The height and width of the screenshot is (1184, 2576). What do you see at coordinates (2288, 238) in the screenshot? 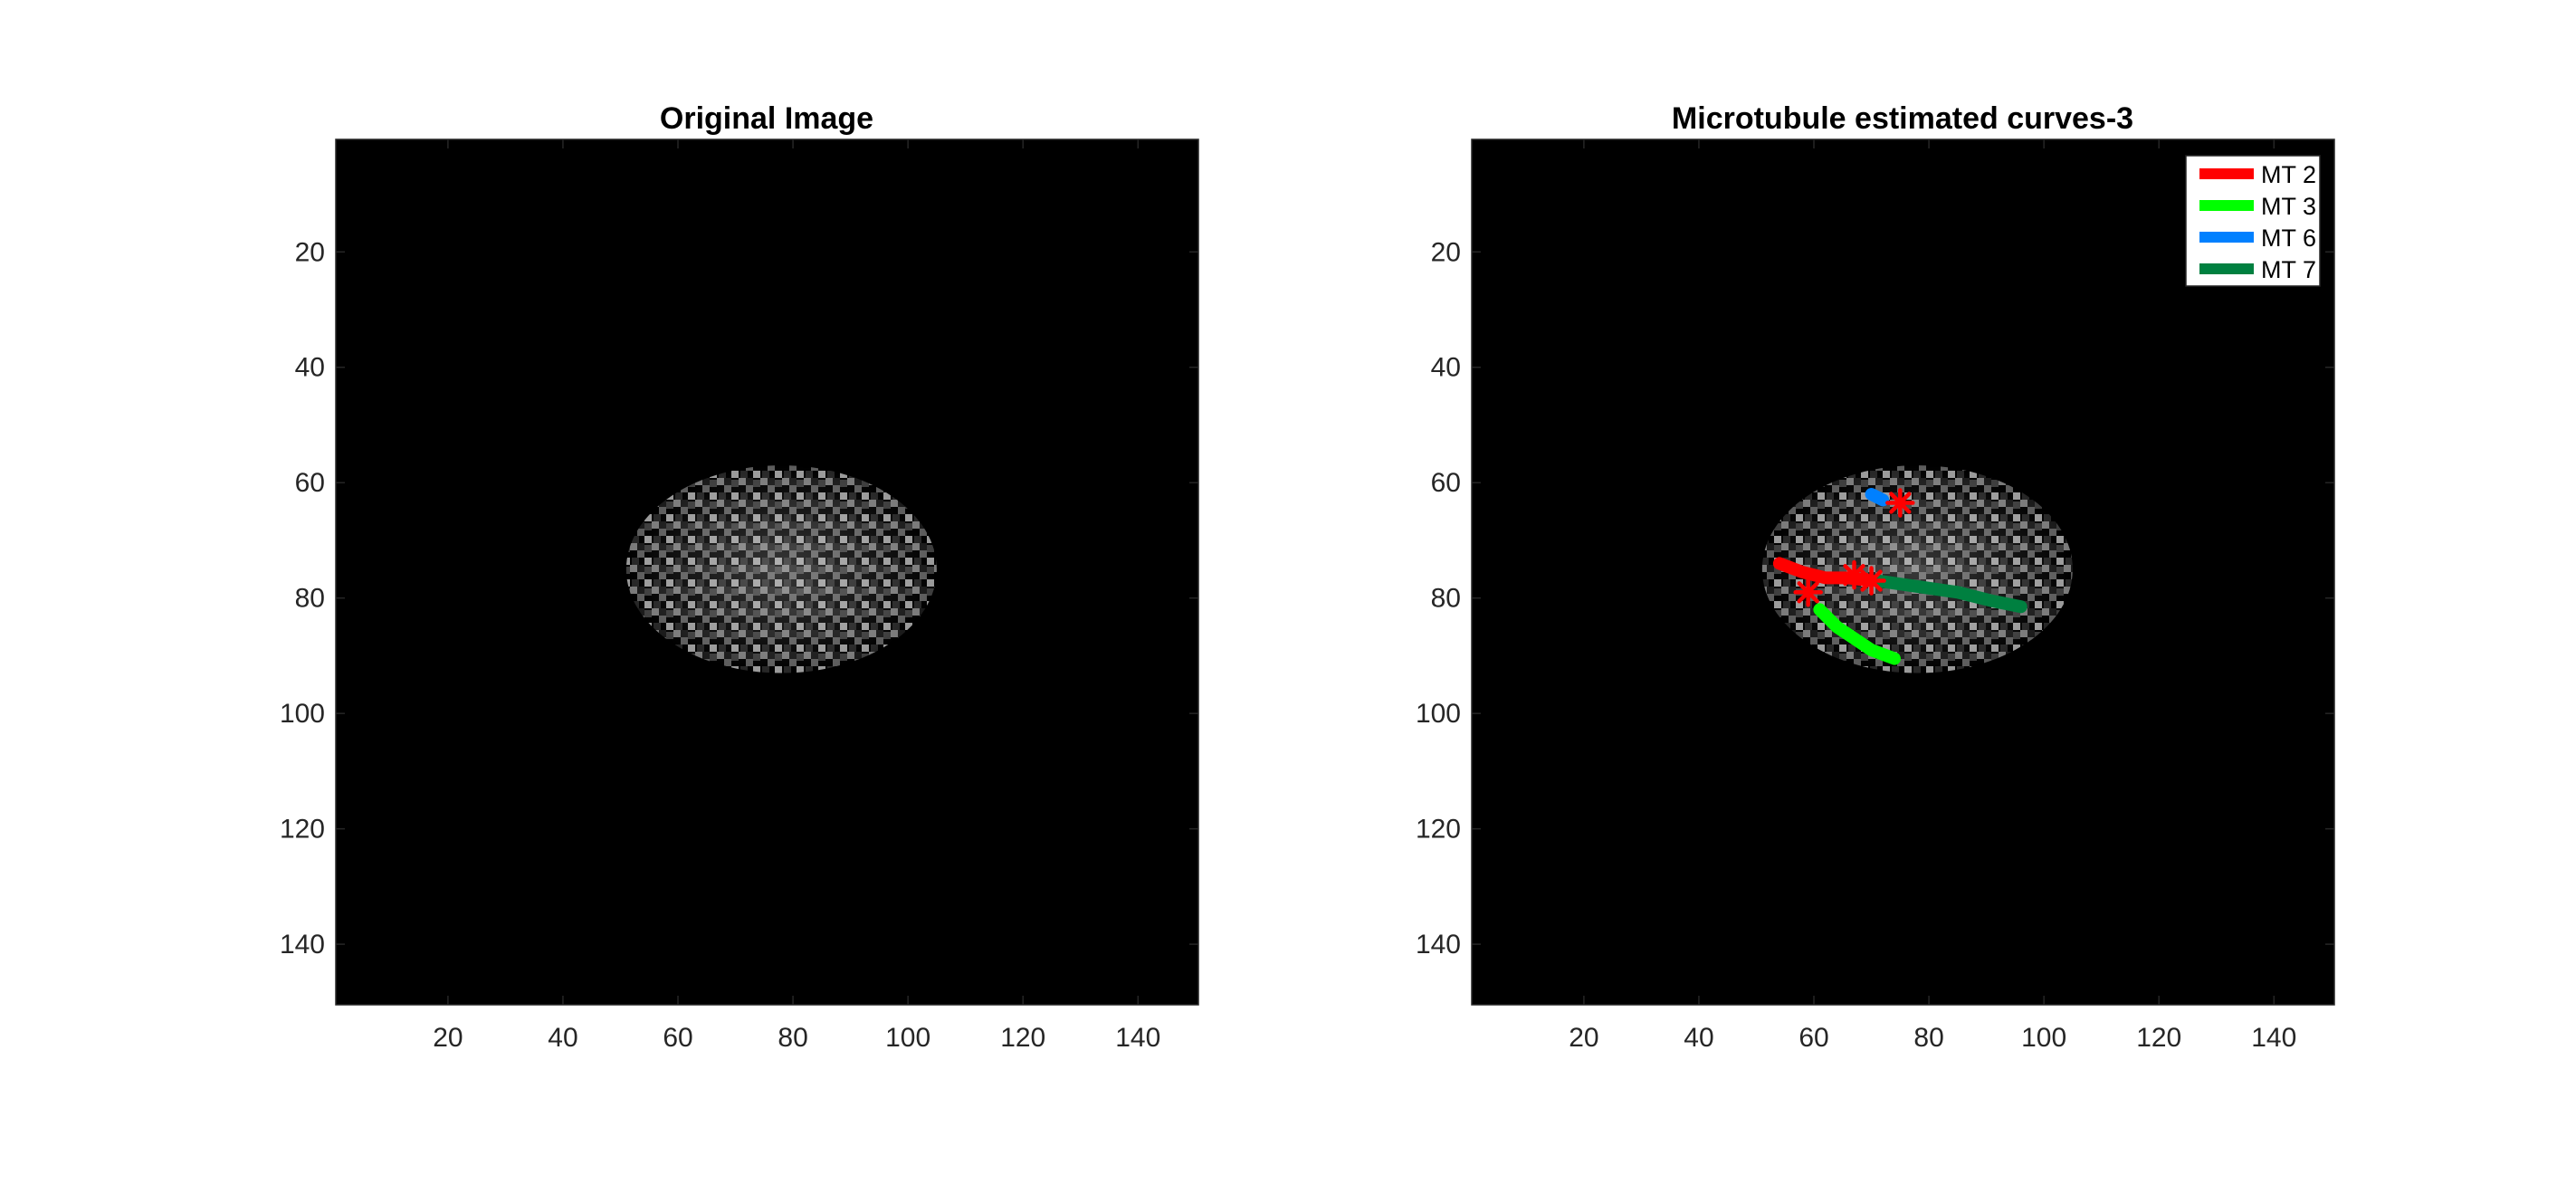
I see `legend-label: MT 6` at bounding box center [2288, 238].